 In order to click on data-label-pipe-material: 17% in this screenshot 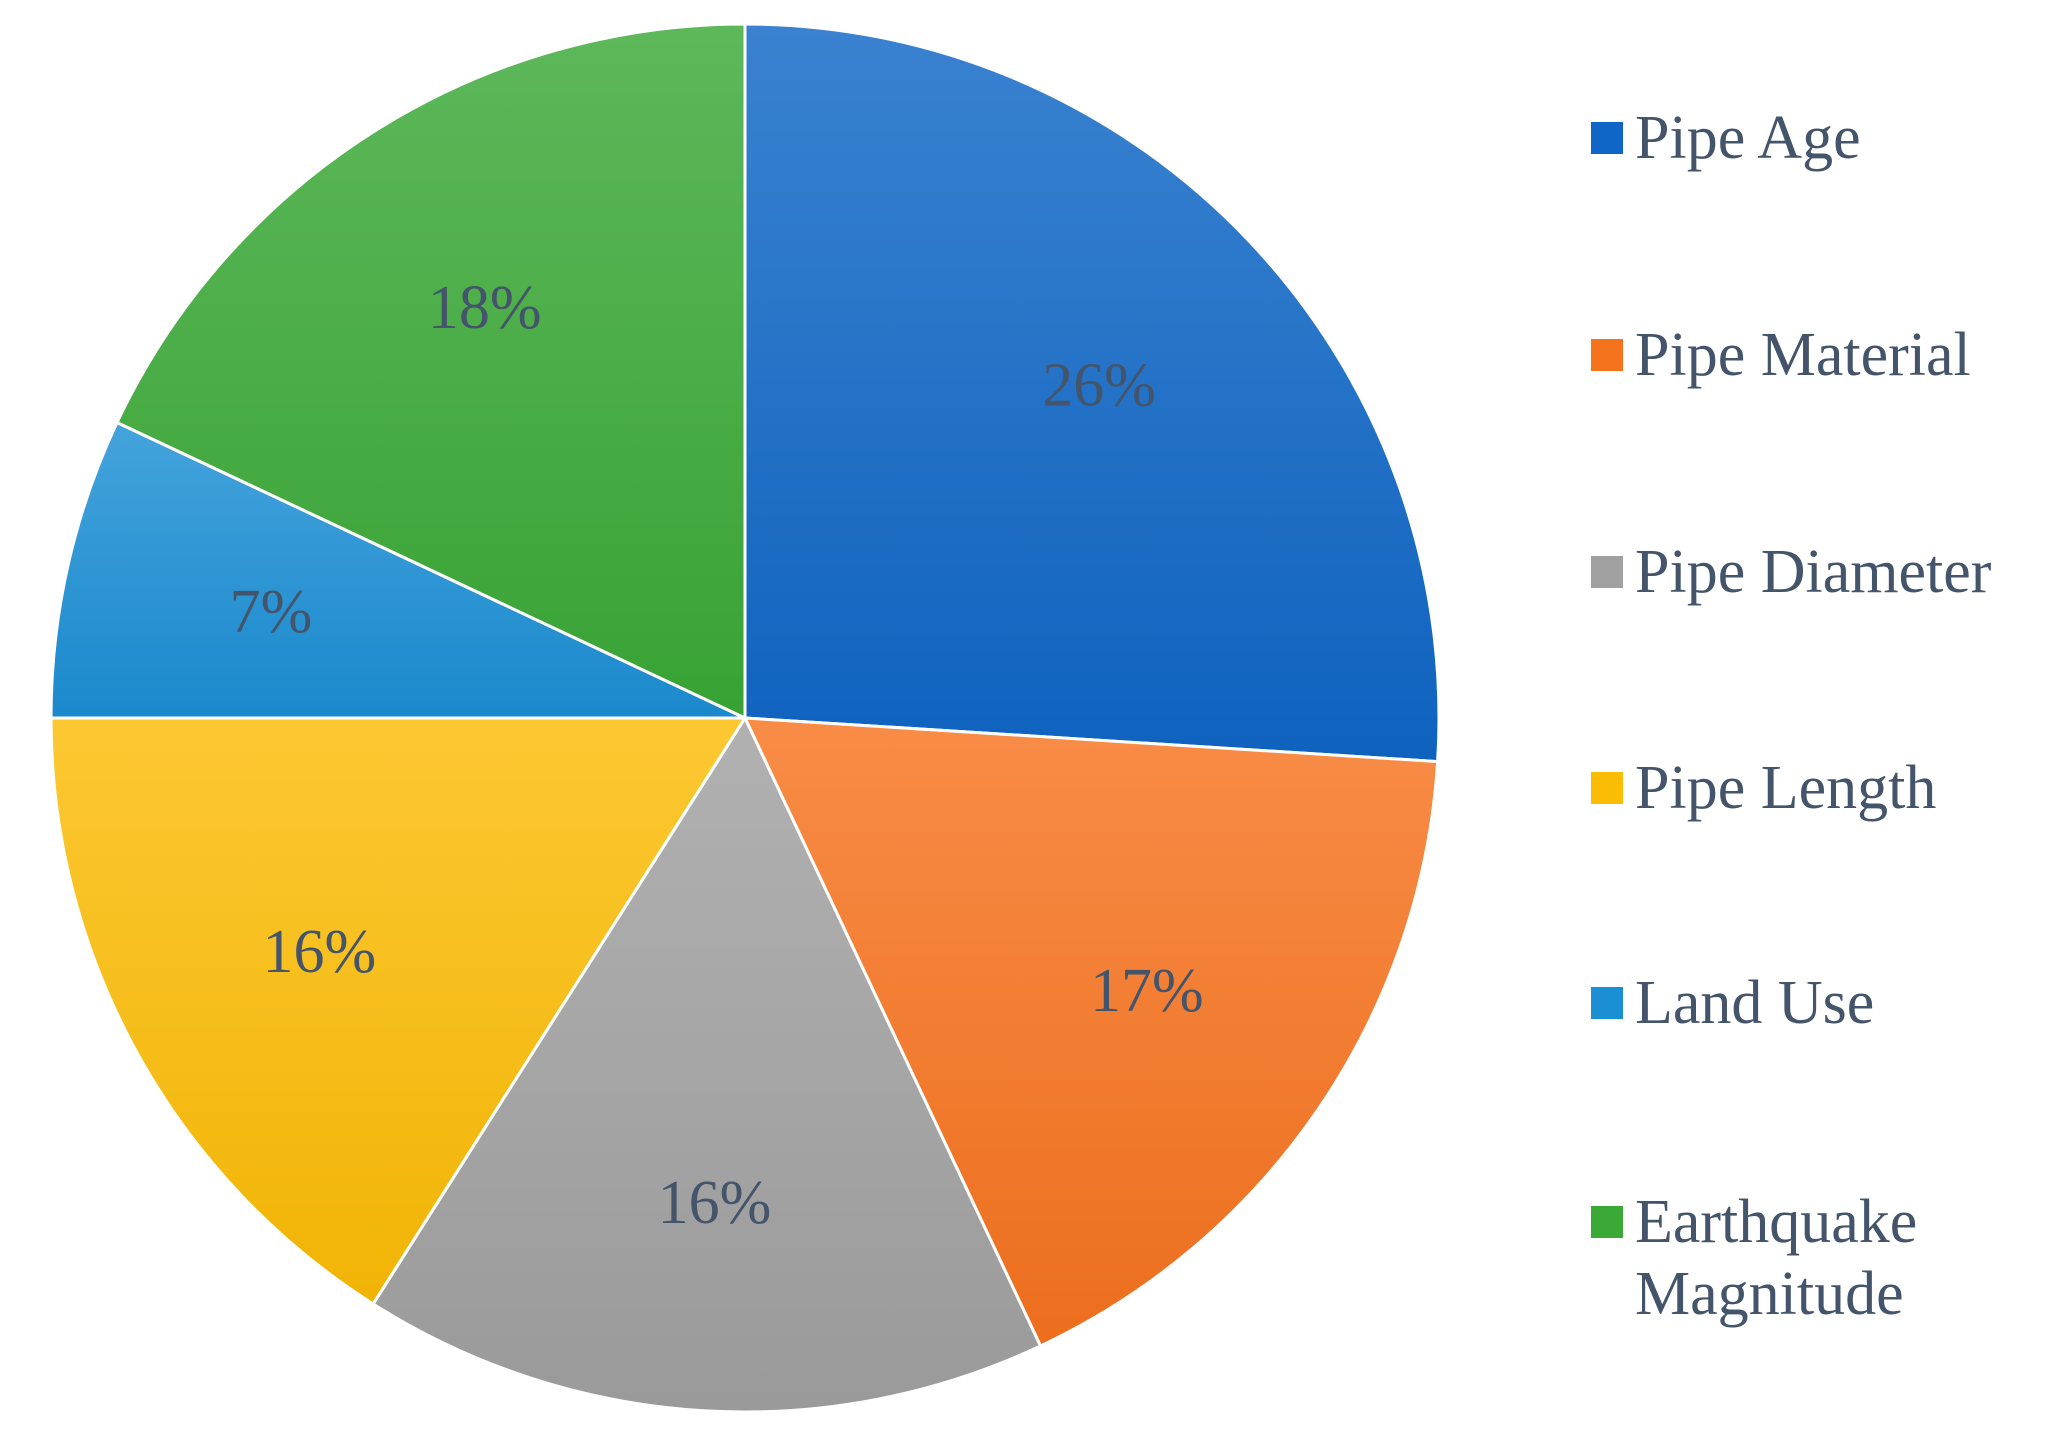, I will do `click(1147, 991)`.